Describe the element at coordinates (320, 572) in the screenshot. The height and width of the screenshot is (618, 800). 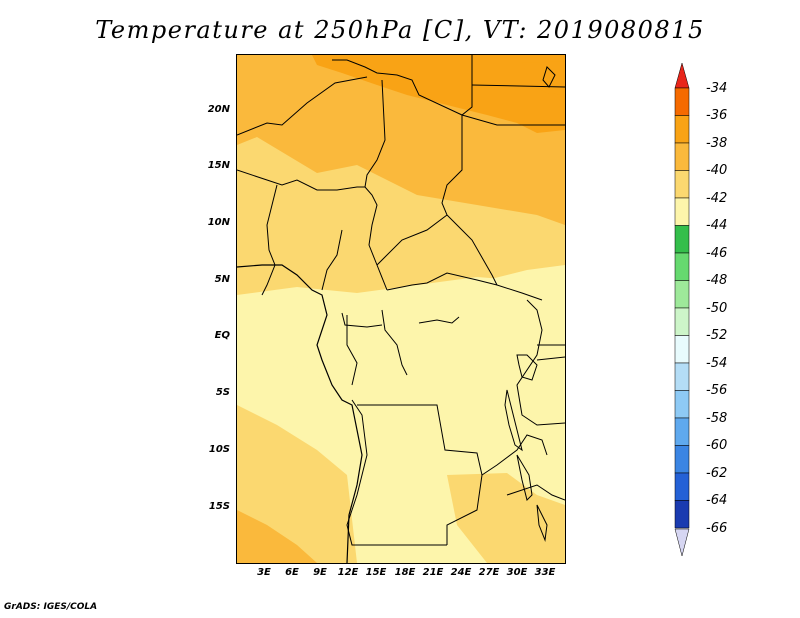
I see `lon-tick-label: 9E` at that location.